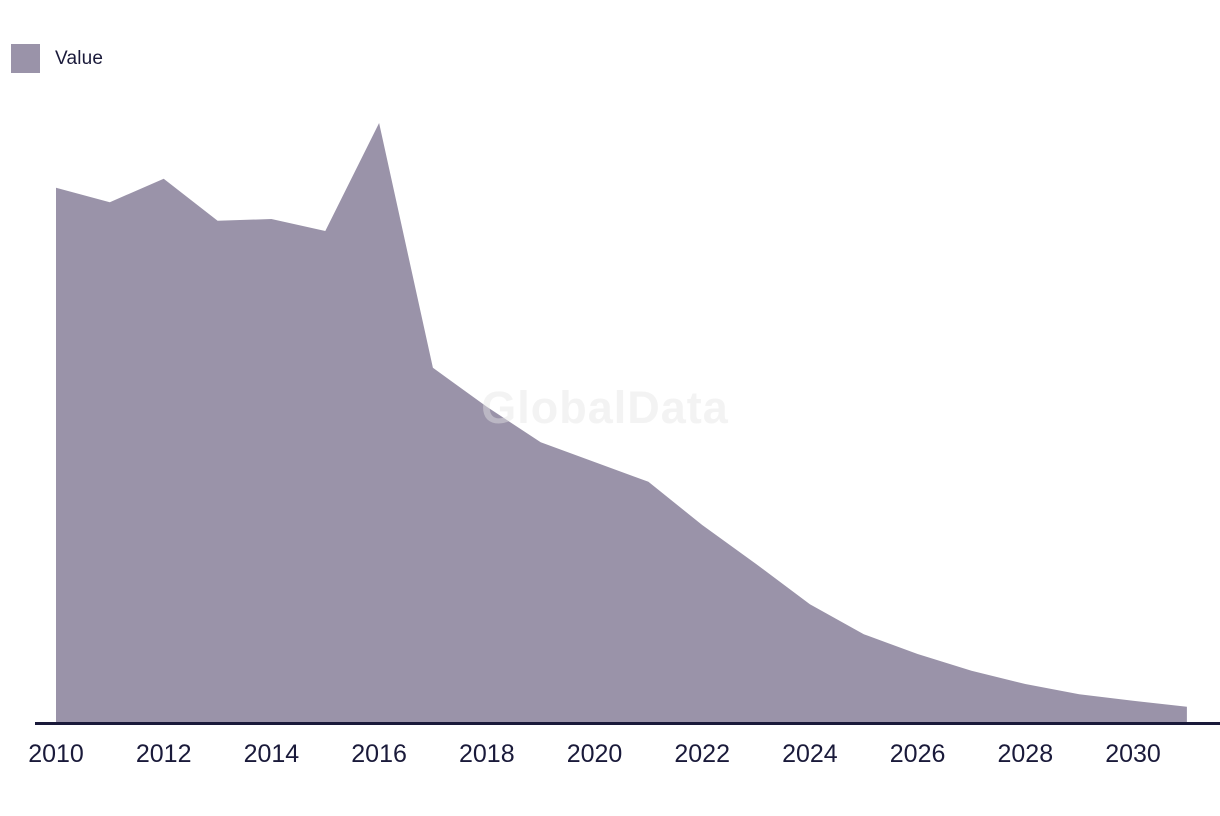 The width and height of the screenshot is (1220, 816). I want to click on x-axis-tick-label: 2024, so click(810, 754).